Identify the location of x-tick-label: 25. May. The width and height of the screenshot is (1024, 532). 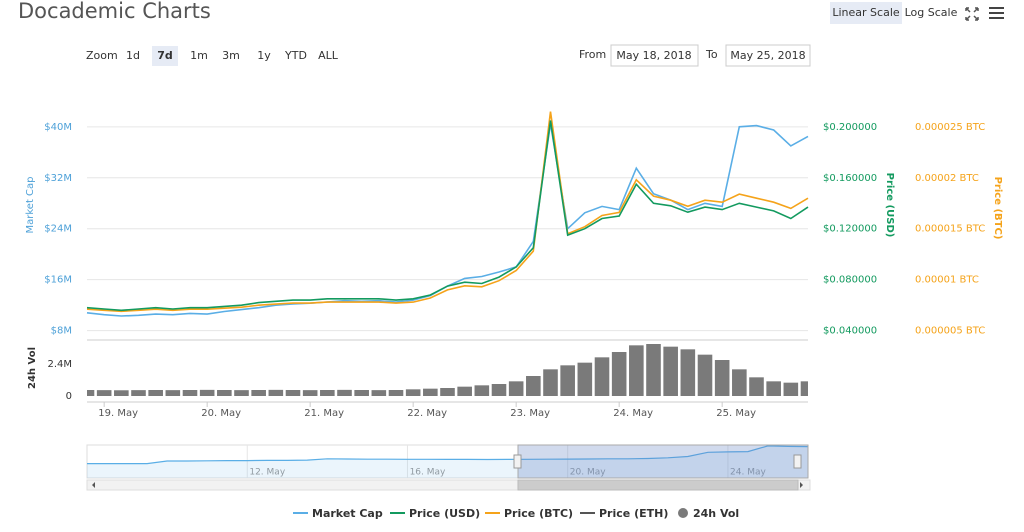
(736, 413).